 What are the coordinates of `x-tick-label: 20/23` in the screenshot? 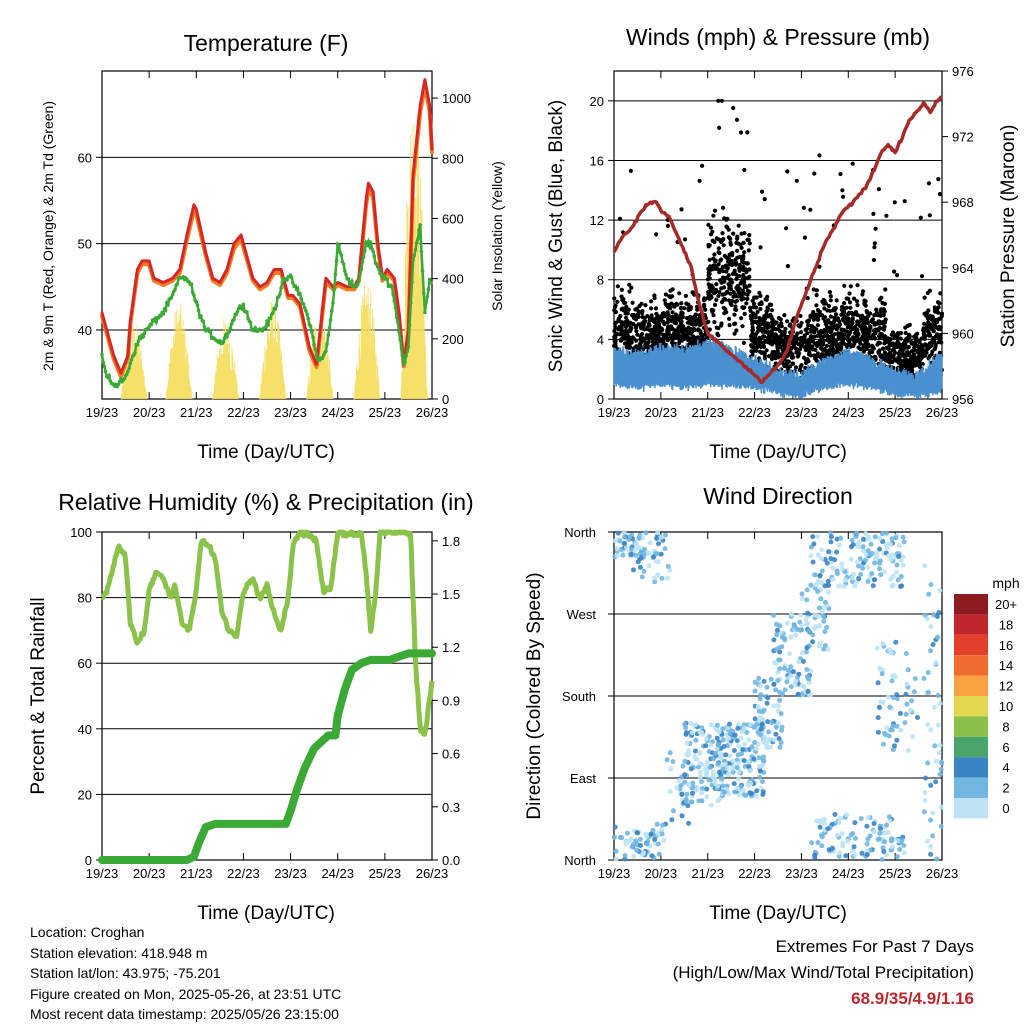 It's located at (149, 873).